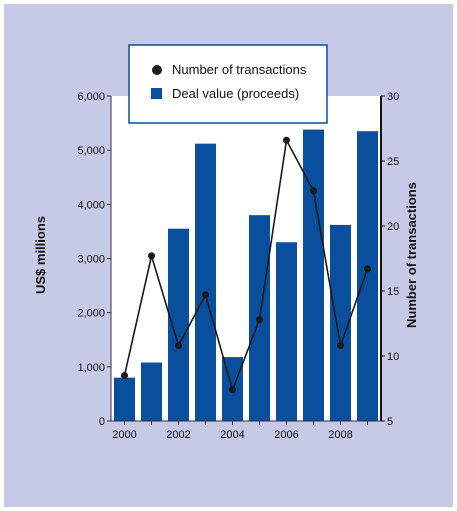  Describe the element at coordinates (157, 70) in the screenshot. I see `legend-line-marker` at that location.